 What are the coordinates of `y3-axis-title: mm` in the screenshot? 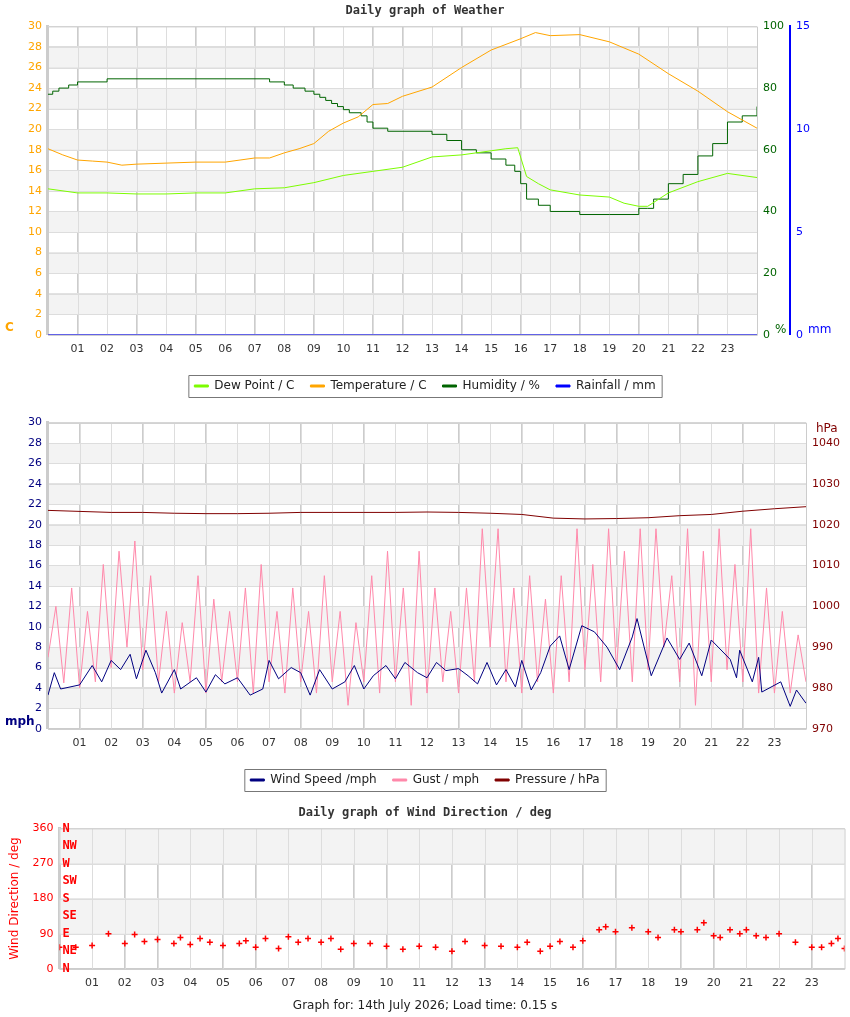 It's located at (820, 328).